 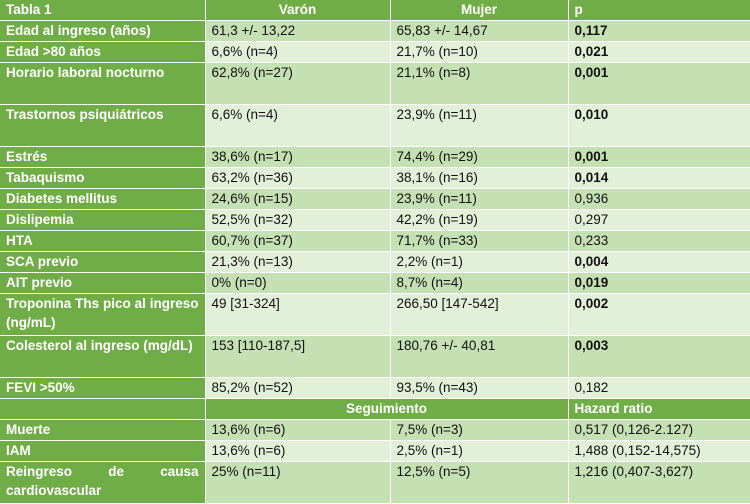 I want to click on p-value: 0,233, so click(x=659, y=241).